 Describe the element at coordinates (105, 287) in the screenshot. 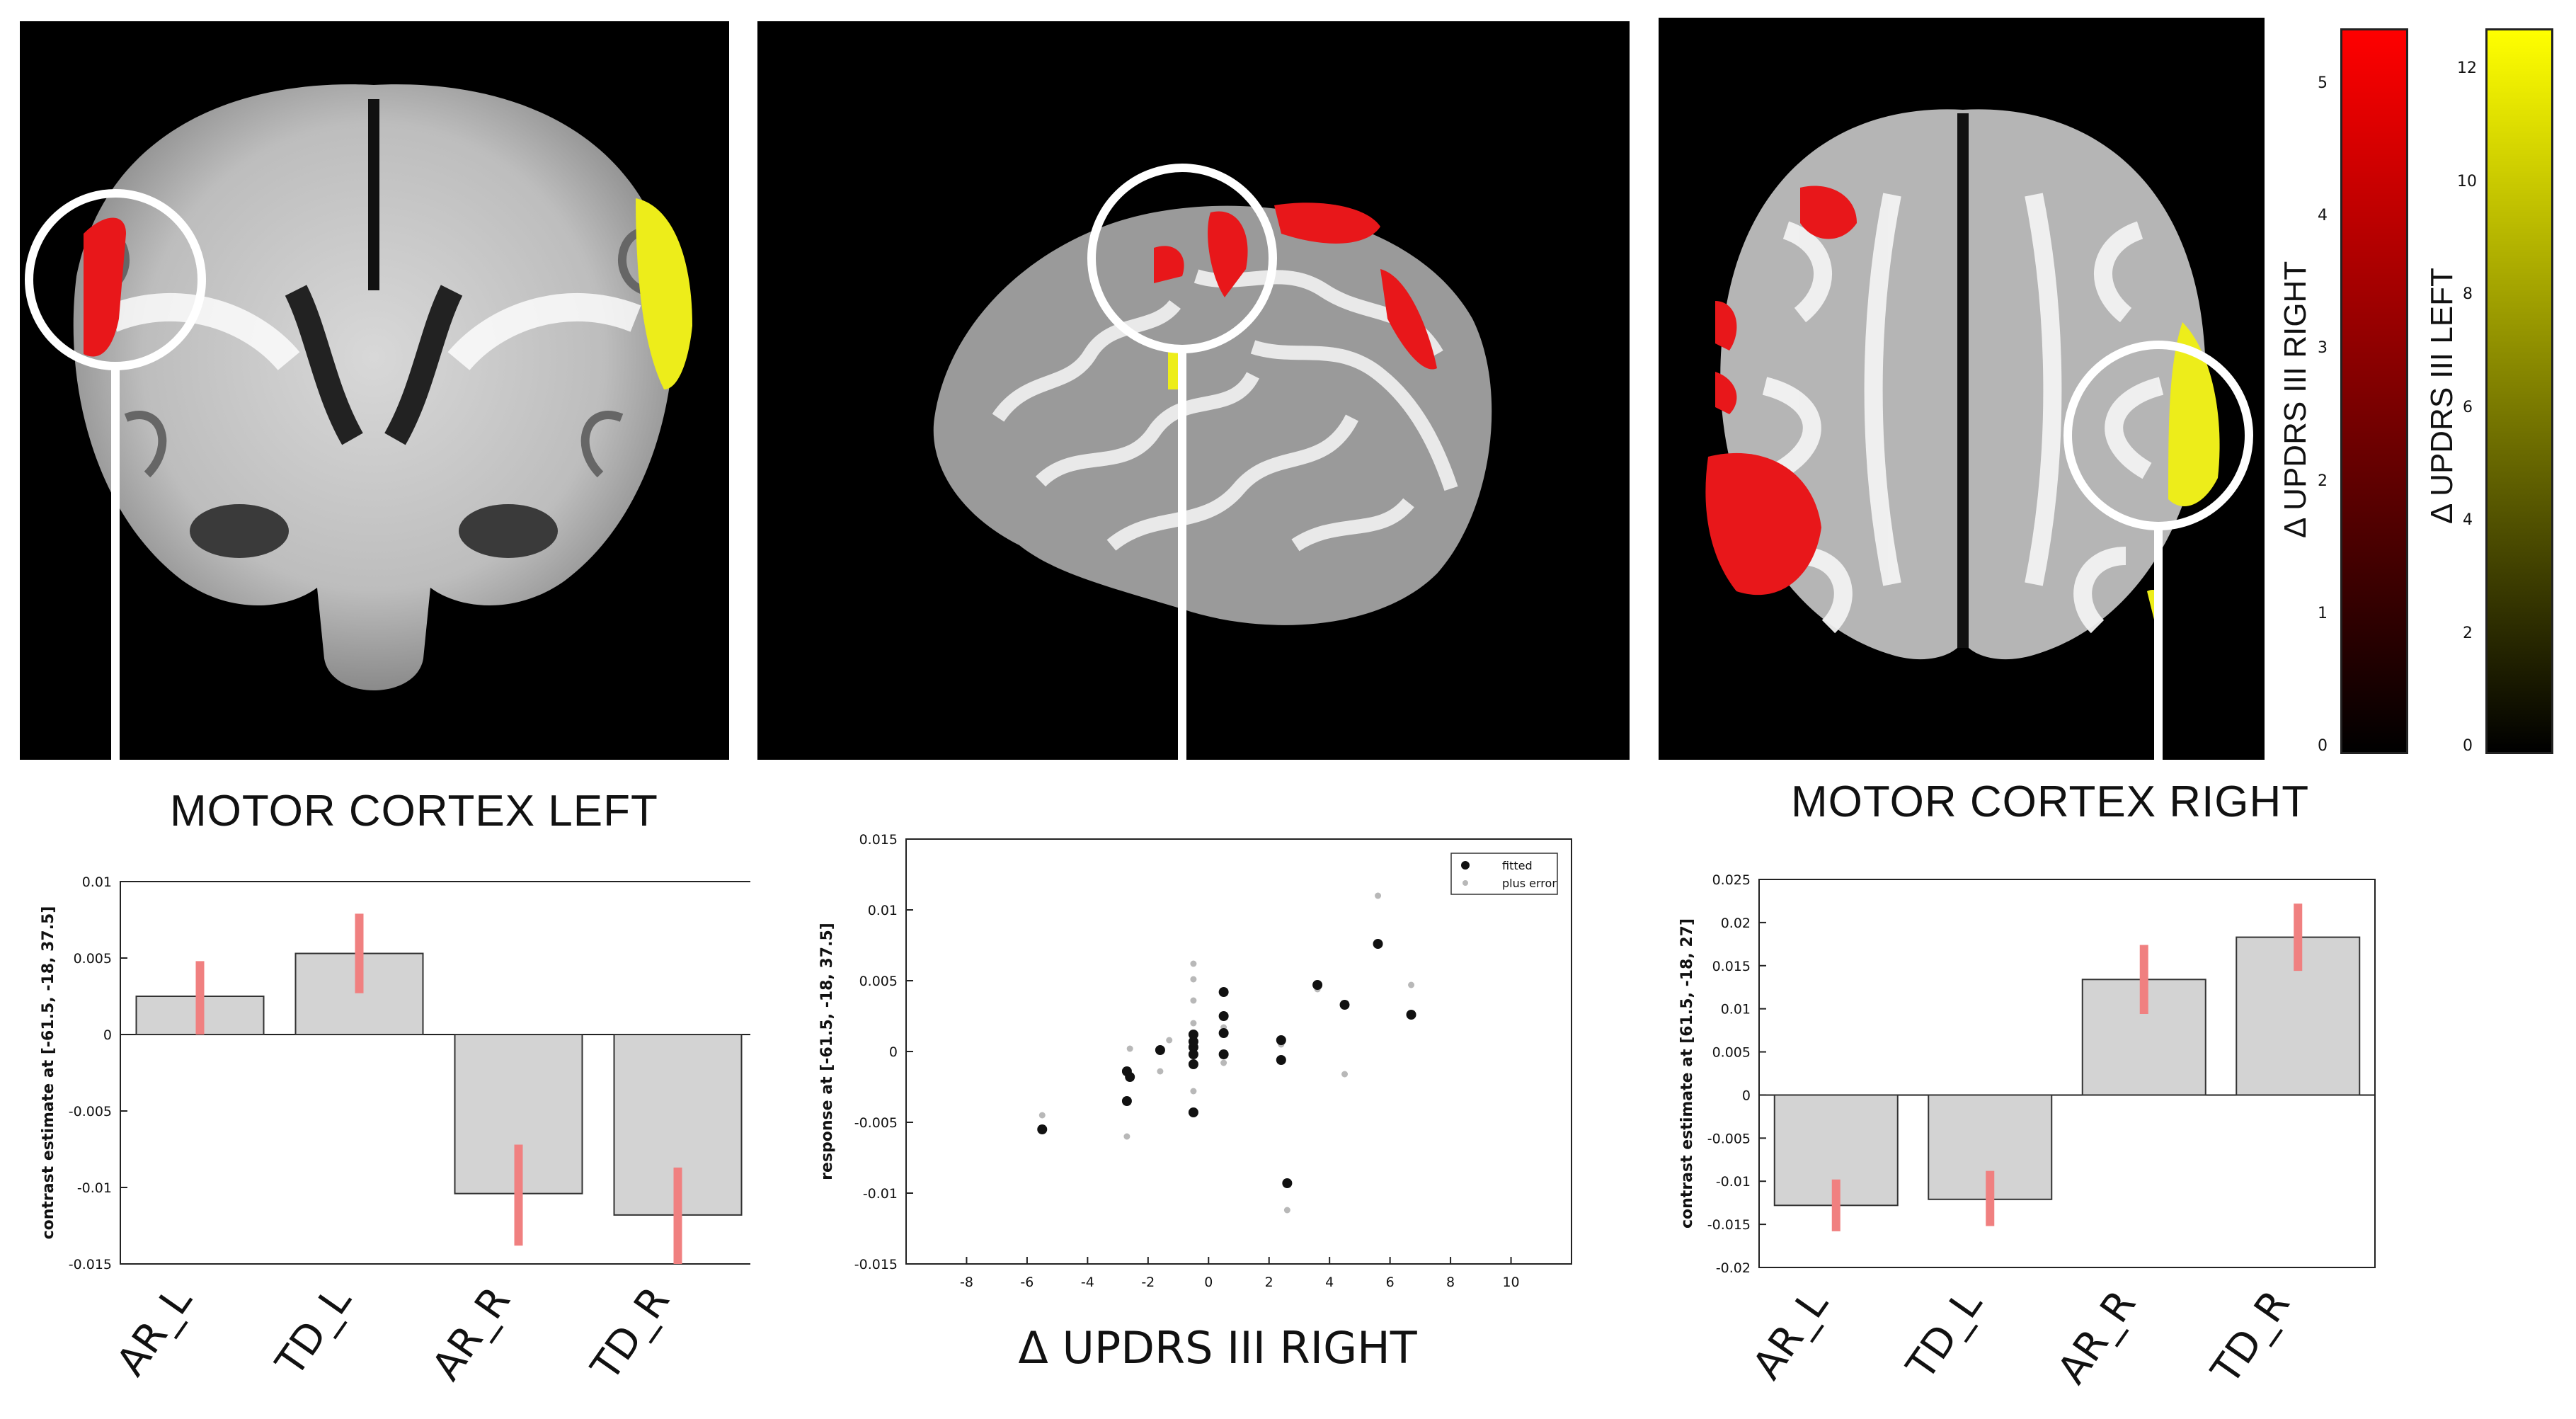

I see `activation-red-left` at that location.